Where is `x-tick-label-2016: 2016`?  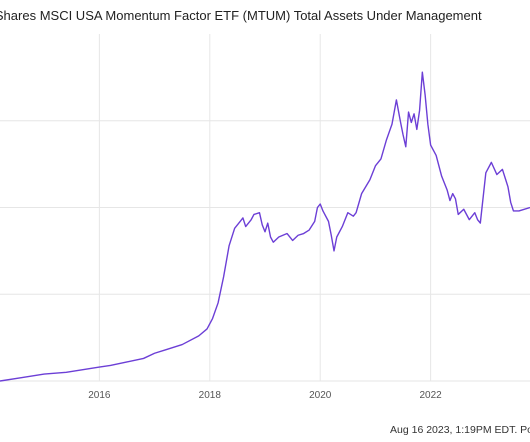 x-tick-label-2016: 2016 is located at coordinates (99, 395).